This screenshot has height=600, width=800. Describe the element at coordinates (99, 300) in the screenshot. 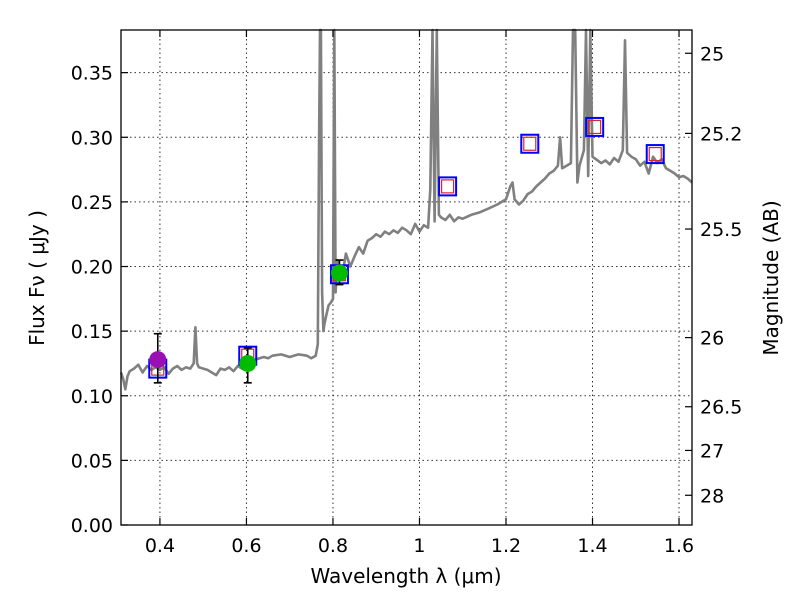

I see `y-axis-ticks: 0.00 0.05 0.10 0.15 0.20 0.25 0.30 0.35` at that location.